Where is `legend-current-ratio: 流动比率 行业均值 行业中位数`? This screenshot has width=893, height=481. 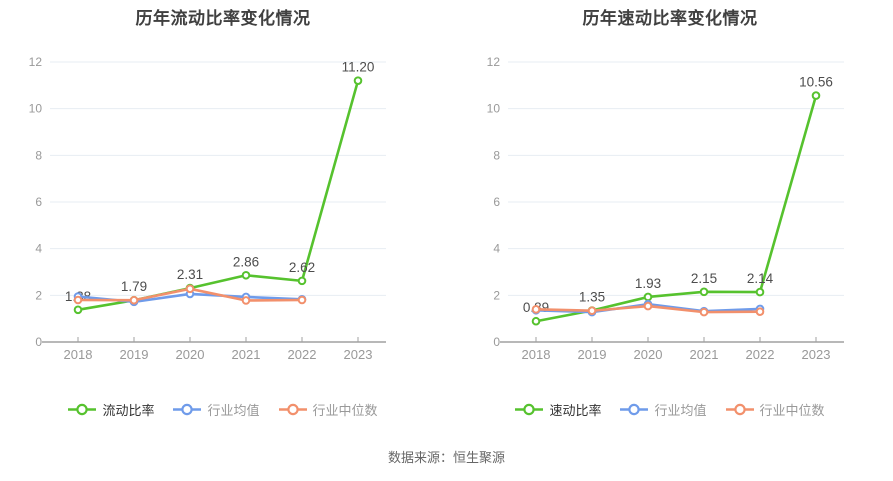 legend-current-ratio: 流动比率 行业均值 行业中位数 is located at coordinates (223, 409).